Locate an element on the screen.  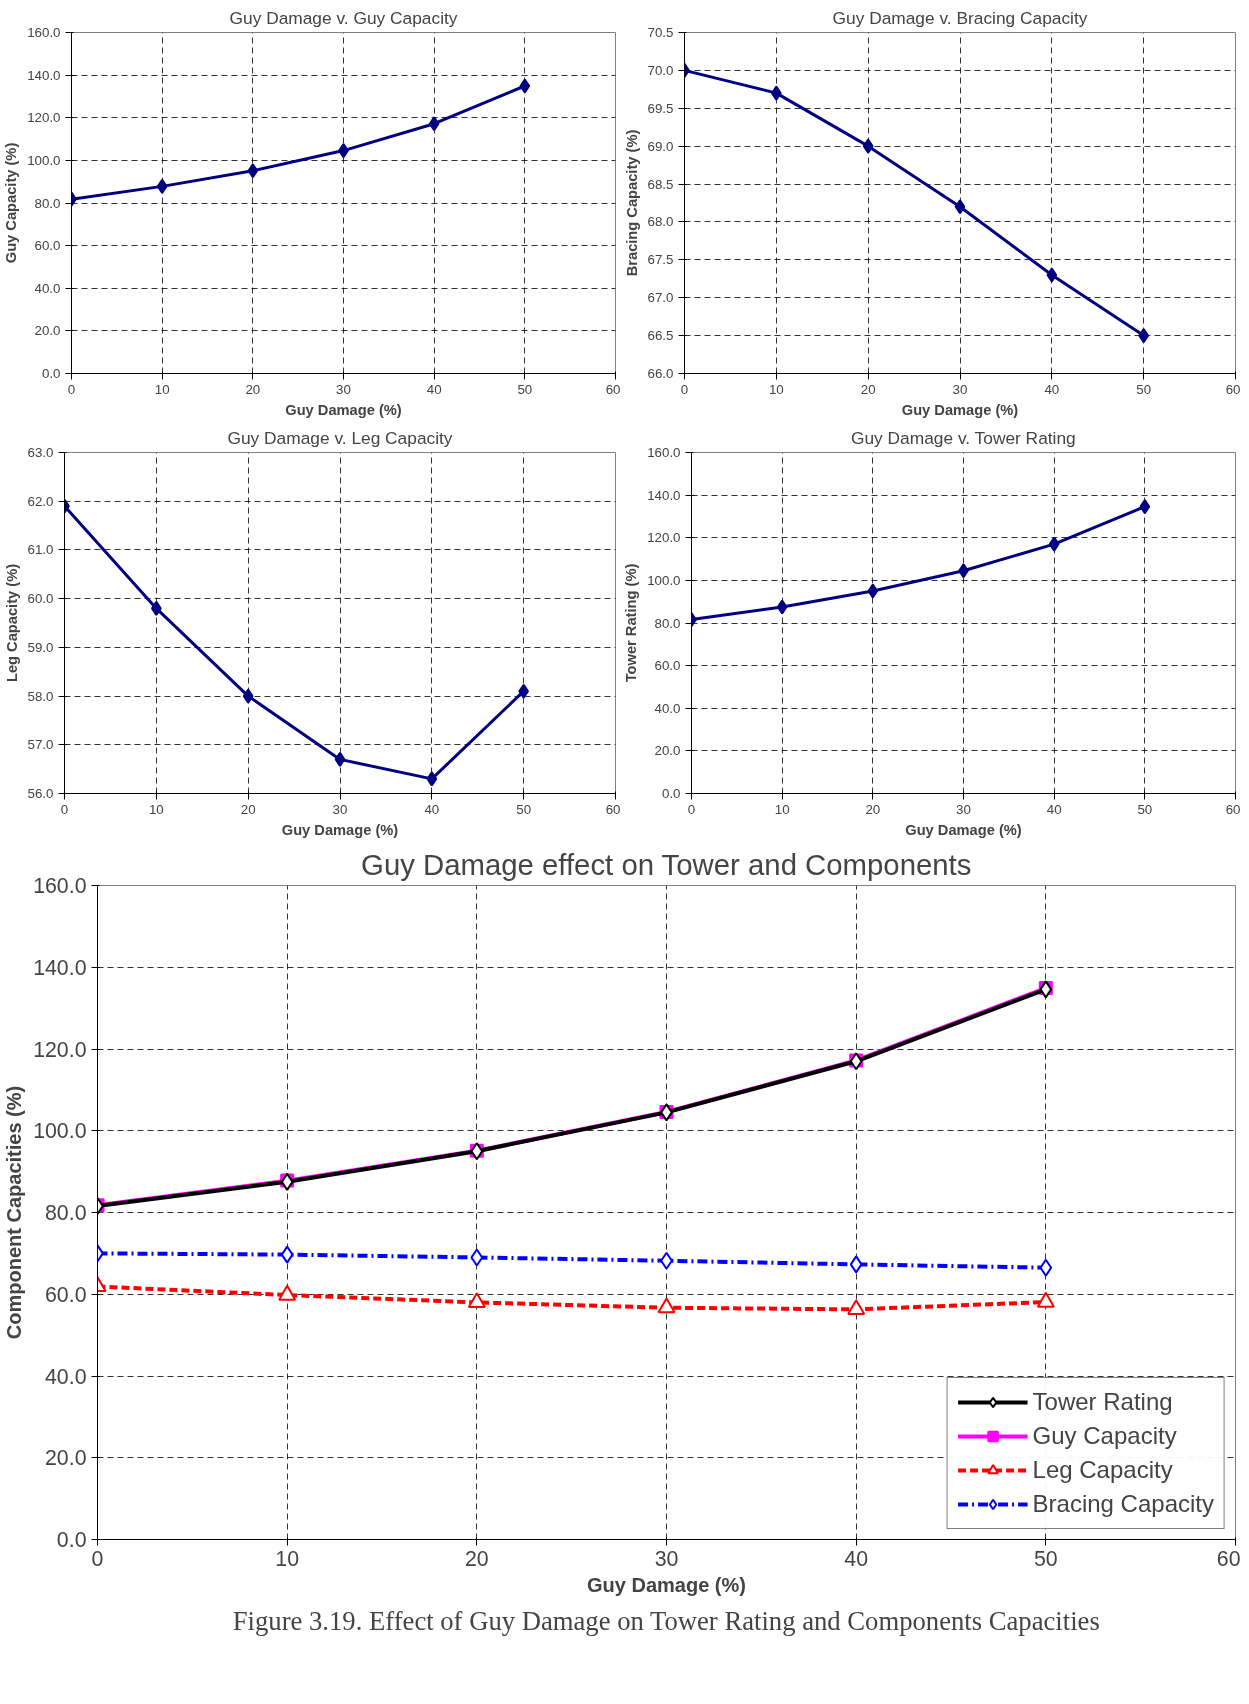
y-axis-title: Guy Capacity (%) is located at coordinates (11, 203).